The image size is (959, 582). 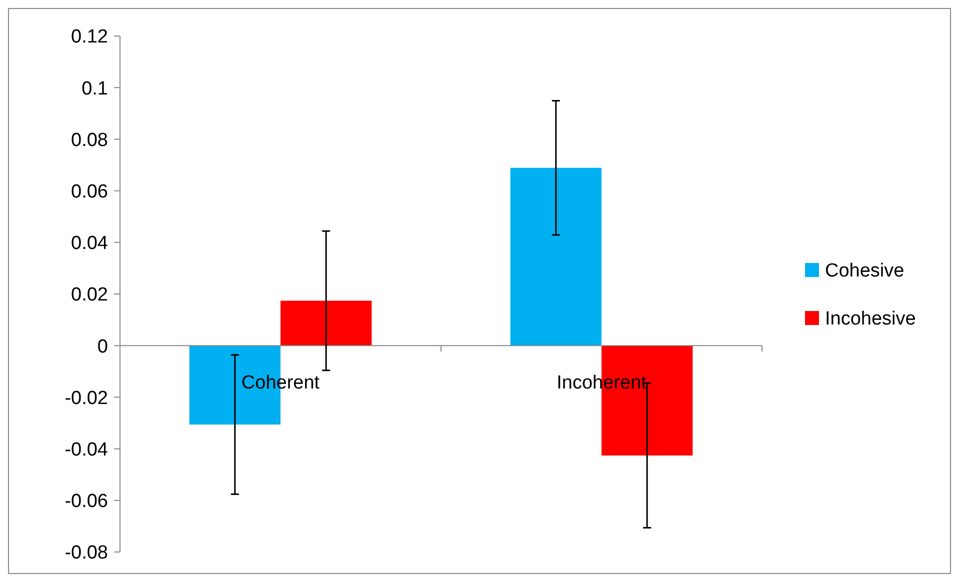 What do you see at coordinates (95, 89) in the screenshot?
I see `y-tick-label: 0.1` at bounding box center [95, 89].